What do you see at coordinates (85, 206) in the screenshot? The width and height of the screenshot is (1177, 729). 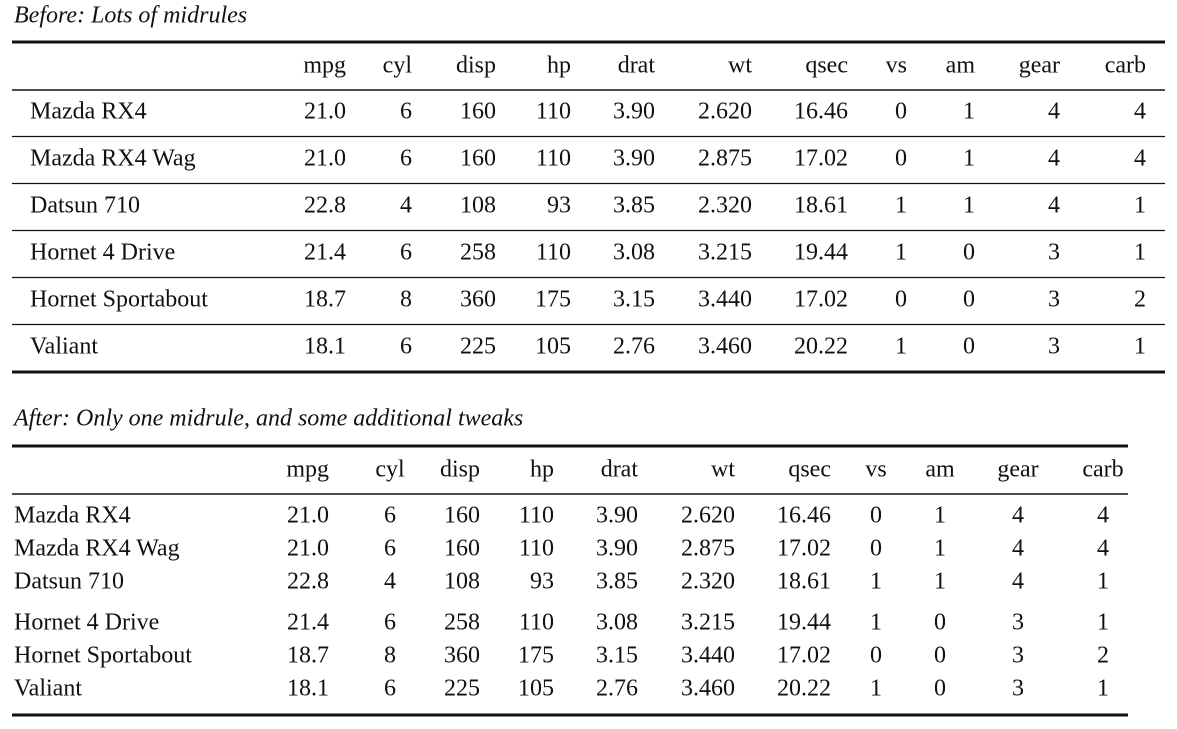 I see `row-name: Datsun 710` at bounding box center [85, 206].